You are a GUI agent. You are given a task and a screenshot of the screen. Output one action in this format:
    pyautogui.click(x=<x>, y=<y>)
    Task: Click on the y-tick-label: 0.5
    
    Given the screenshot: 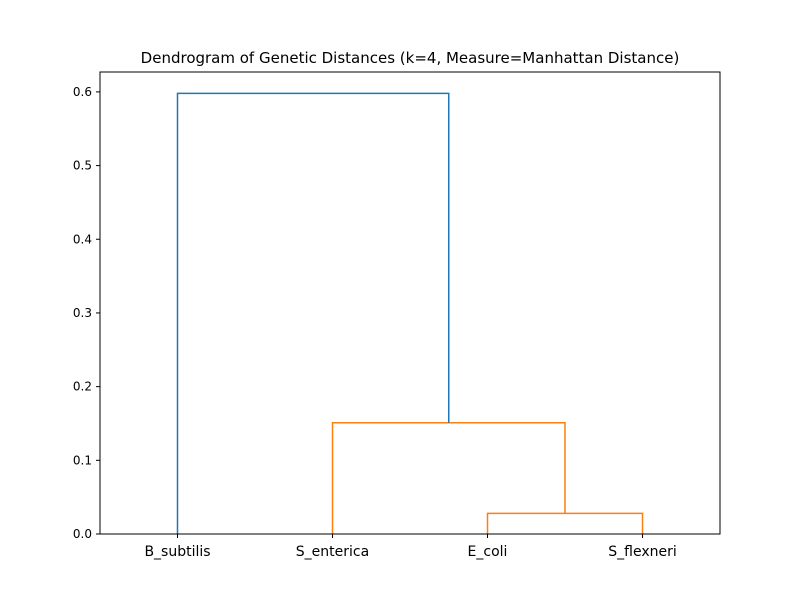 What is the action you would take?
    pyautogui.click(x=82, y=166)
    